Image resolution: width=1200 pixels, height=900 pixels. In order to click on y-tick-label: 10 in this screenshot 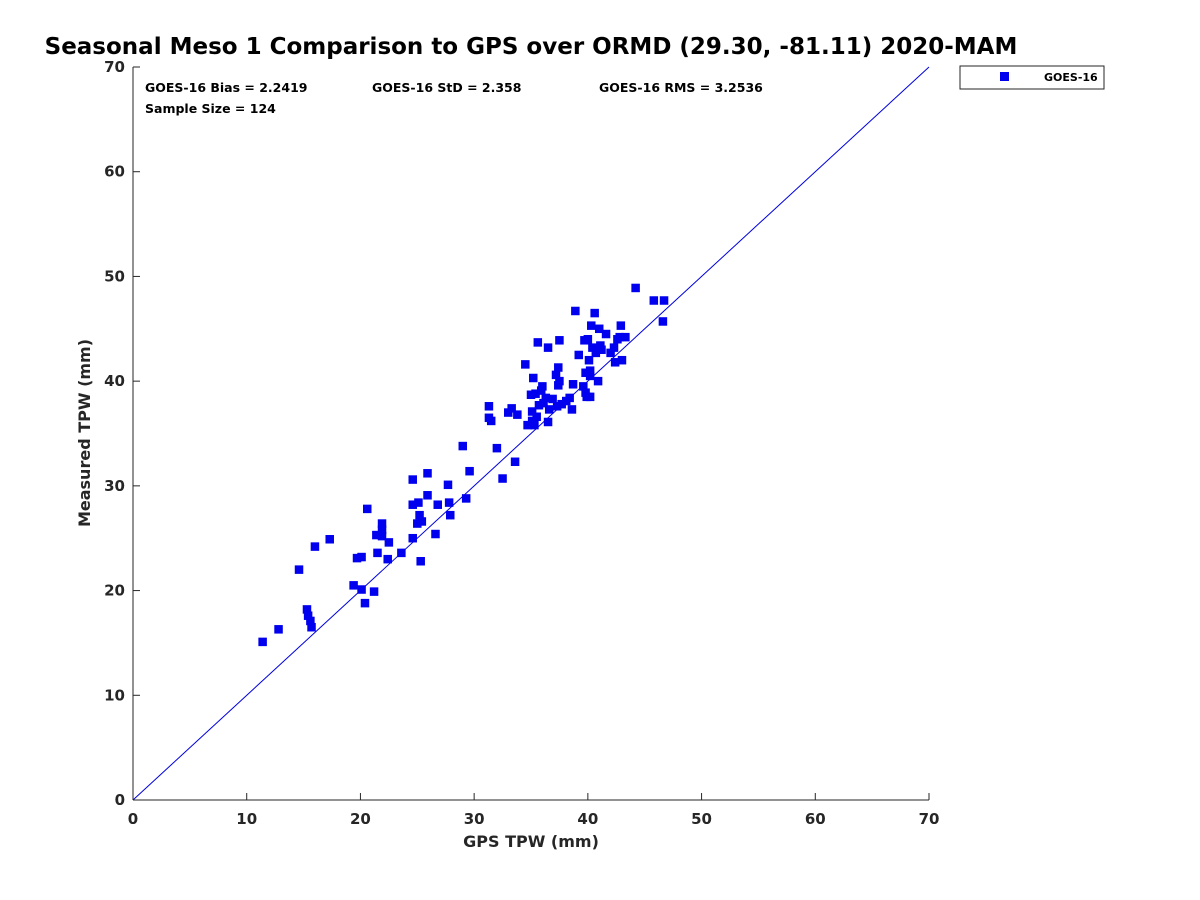, I will do `click(114, 695)`.